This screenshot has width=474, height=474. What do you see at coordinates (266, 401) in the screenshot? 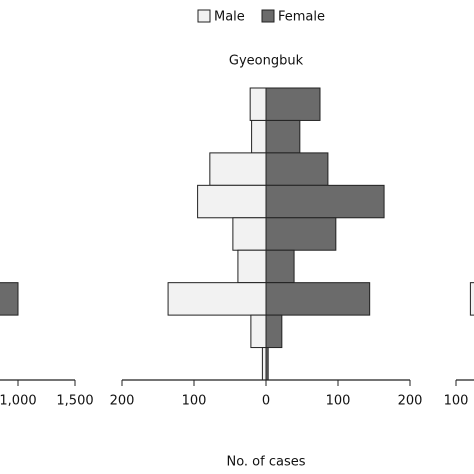
I see `x-tick-label: 0` at bounding box center [266, 401].